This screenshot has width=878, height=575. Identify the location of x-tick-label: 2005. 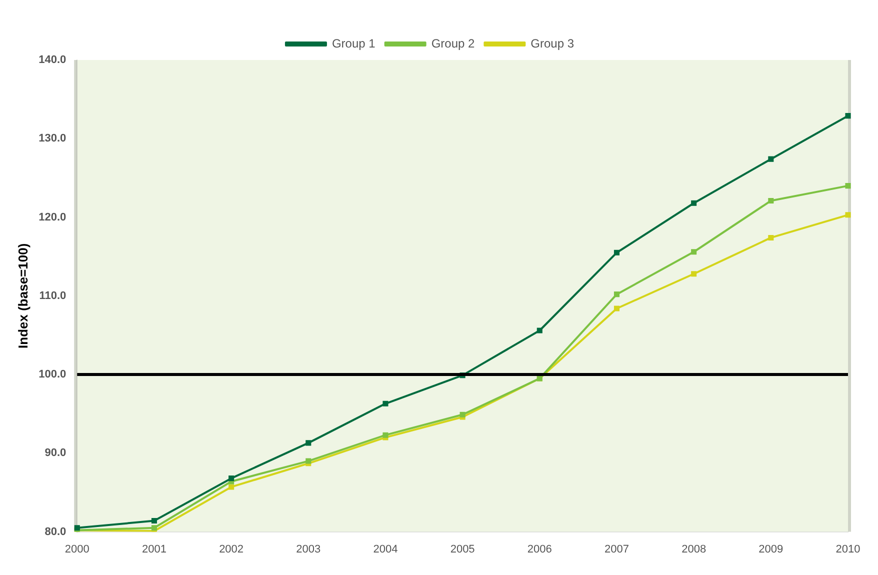
(462, 549).